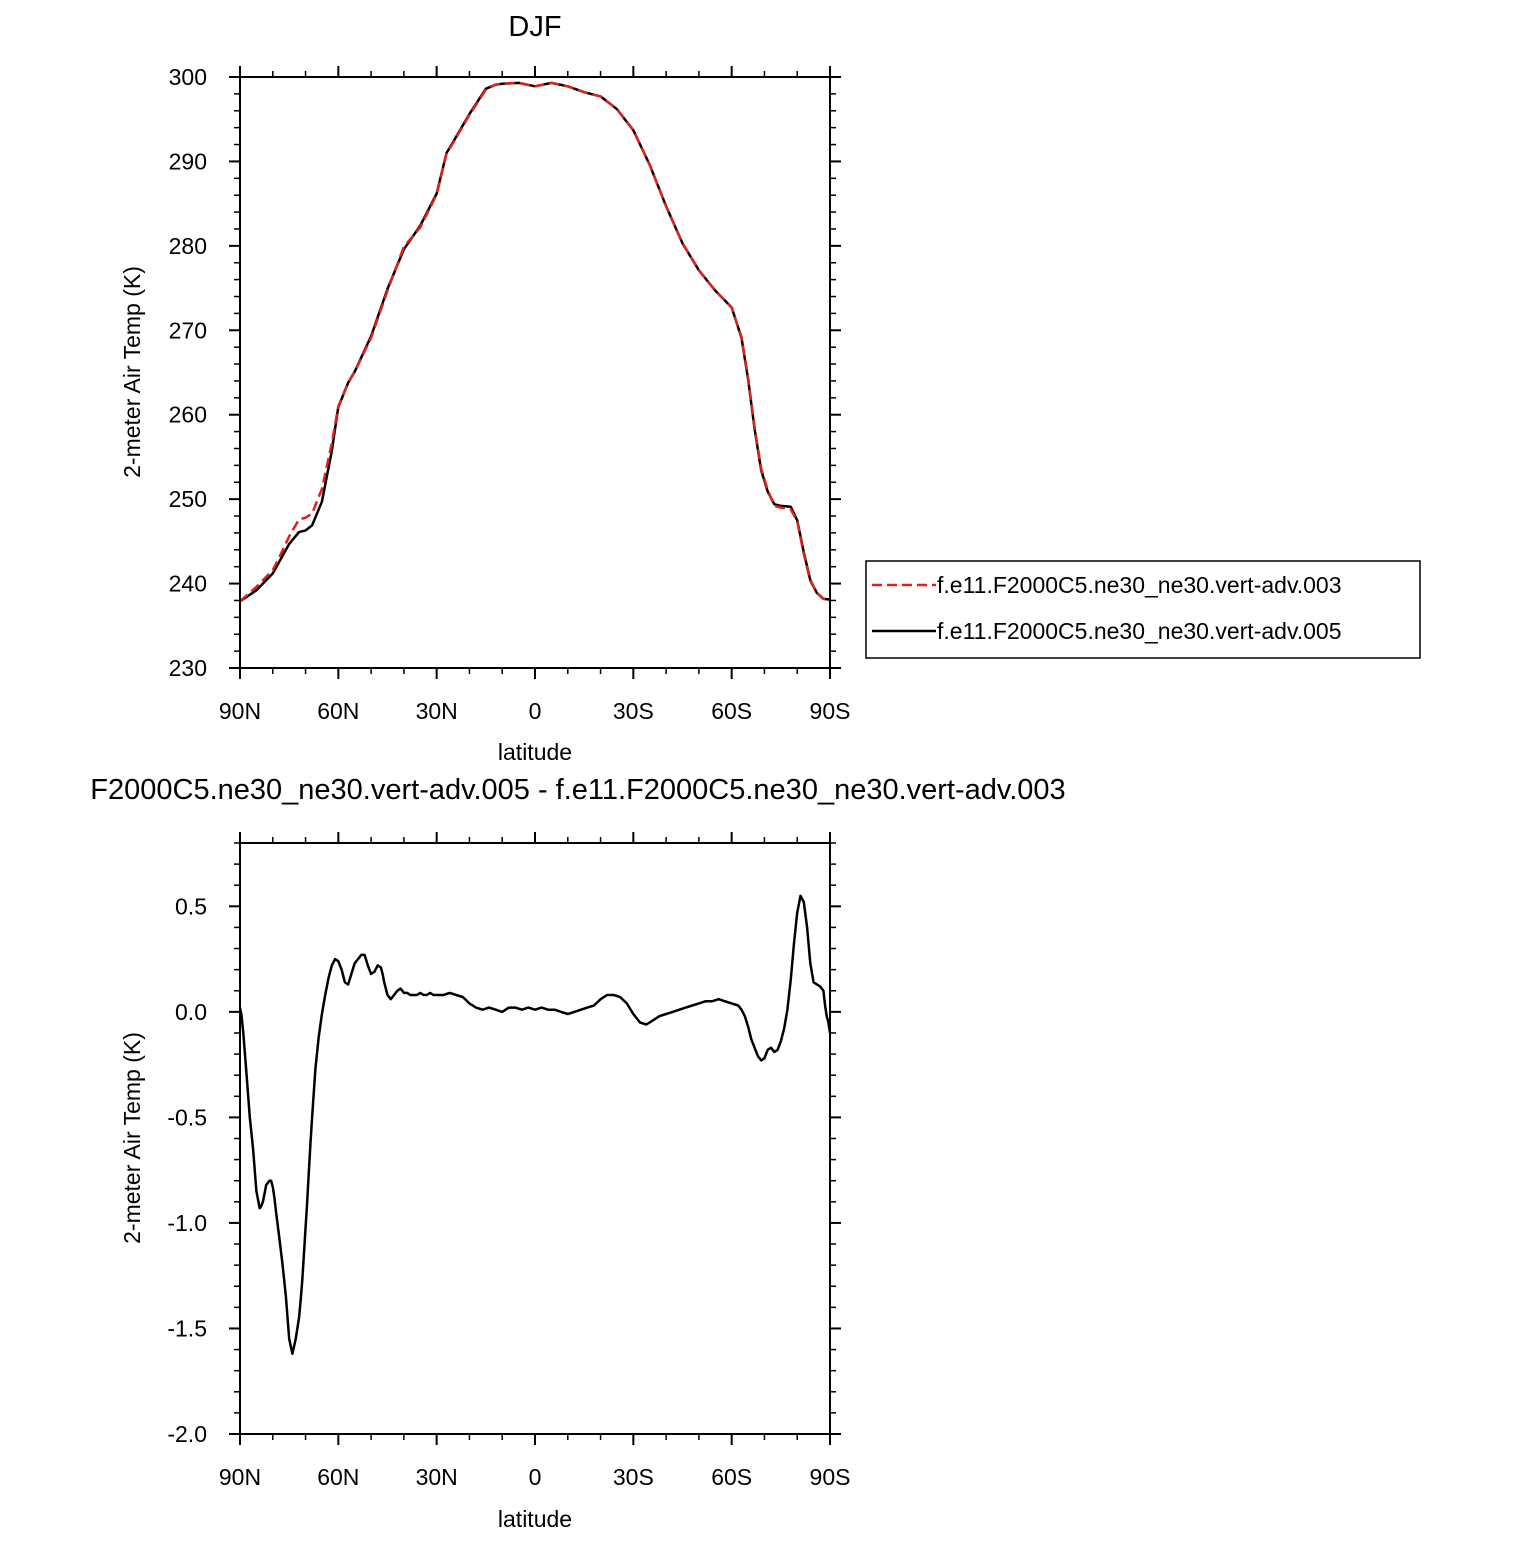  What do you see at coordinates (188, 499) in the screenshot?
I see `y-tick-label: 250` at bounding box center [188, 499].